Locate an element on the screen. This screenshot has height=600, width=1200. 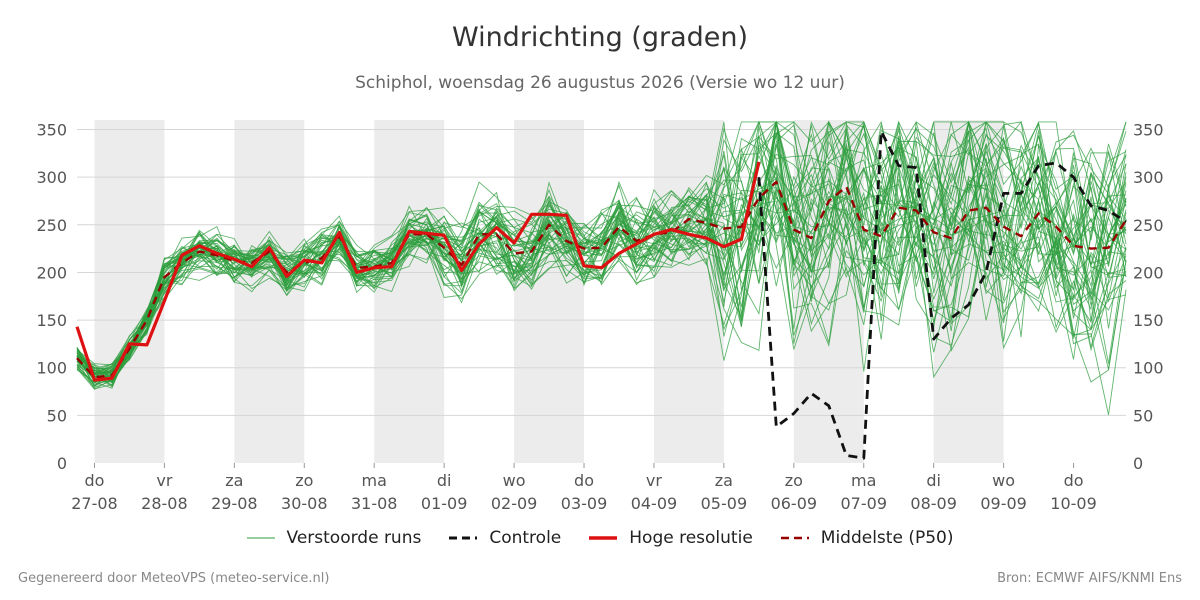
x-tick-date: 04-09 is located at coordinates (654, 503).